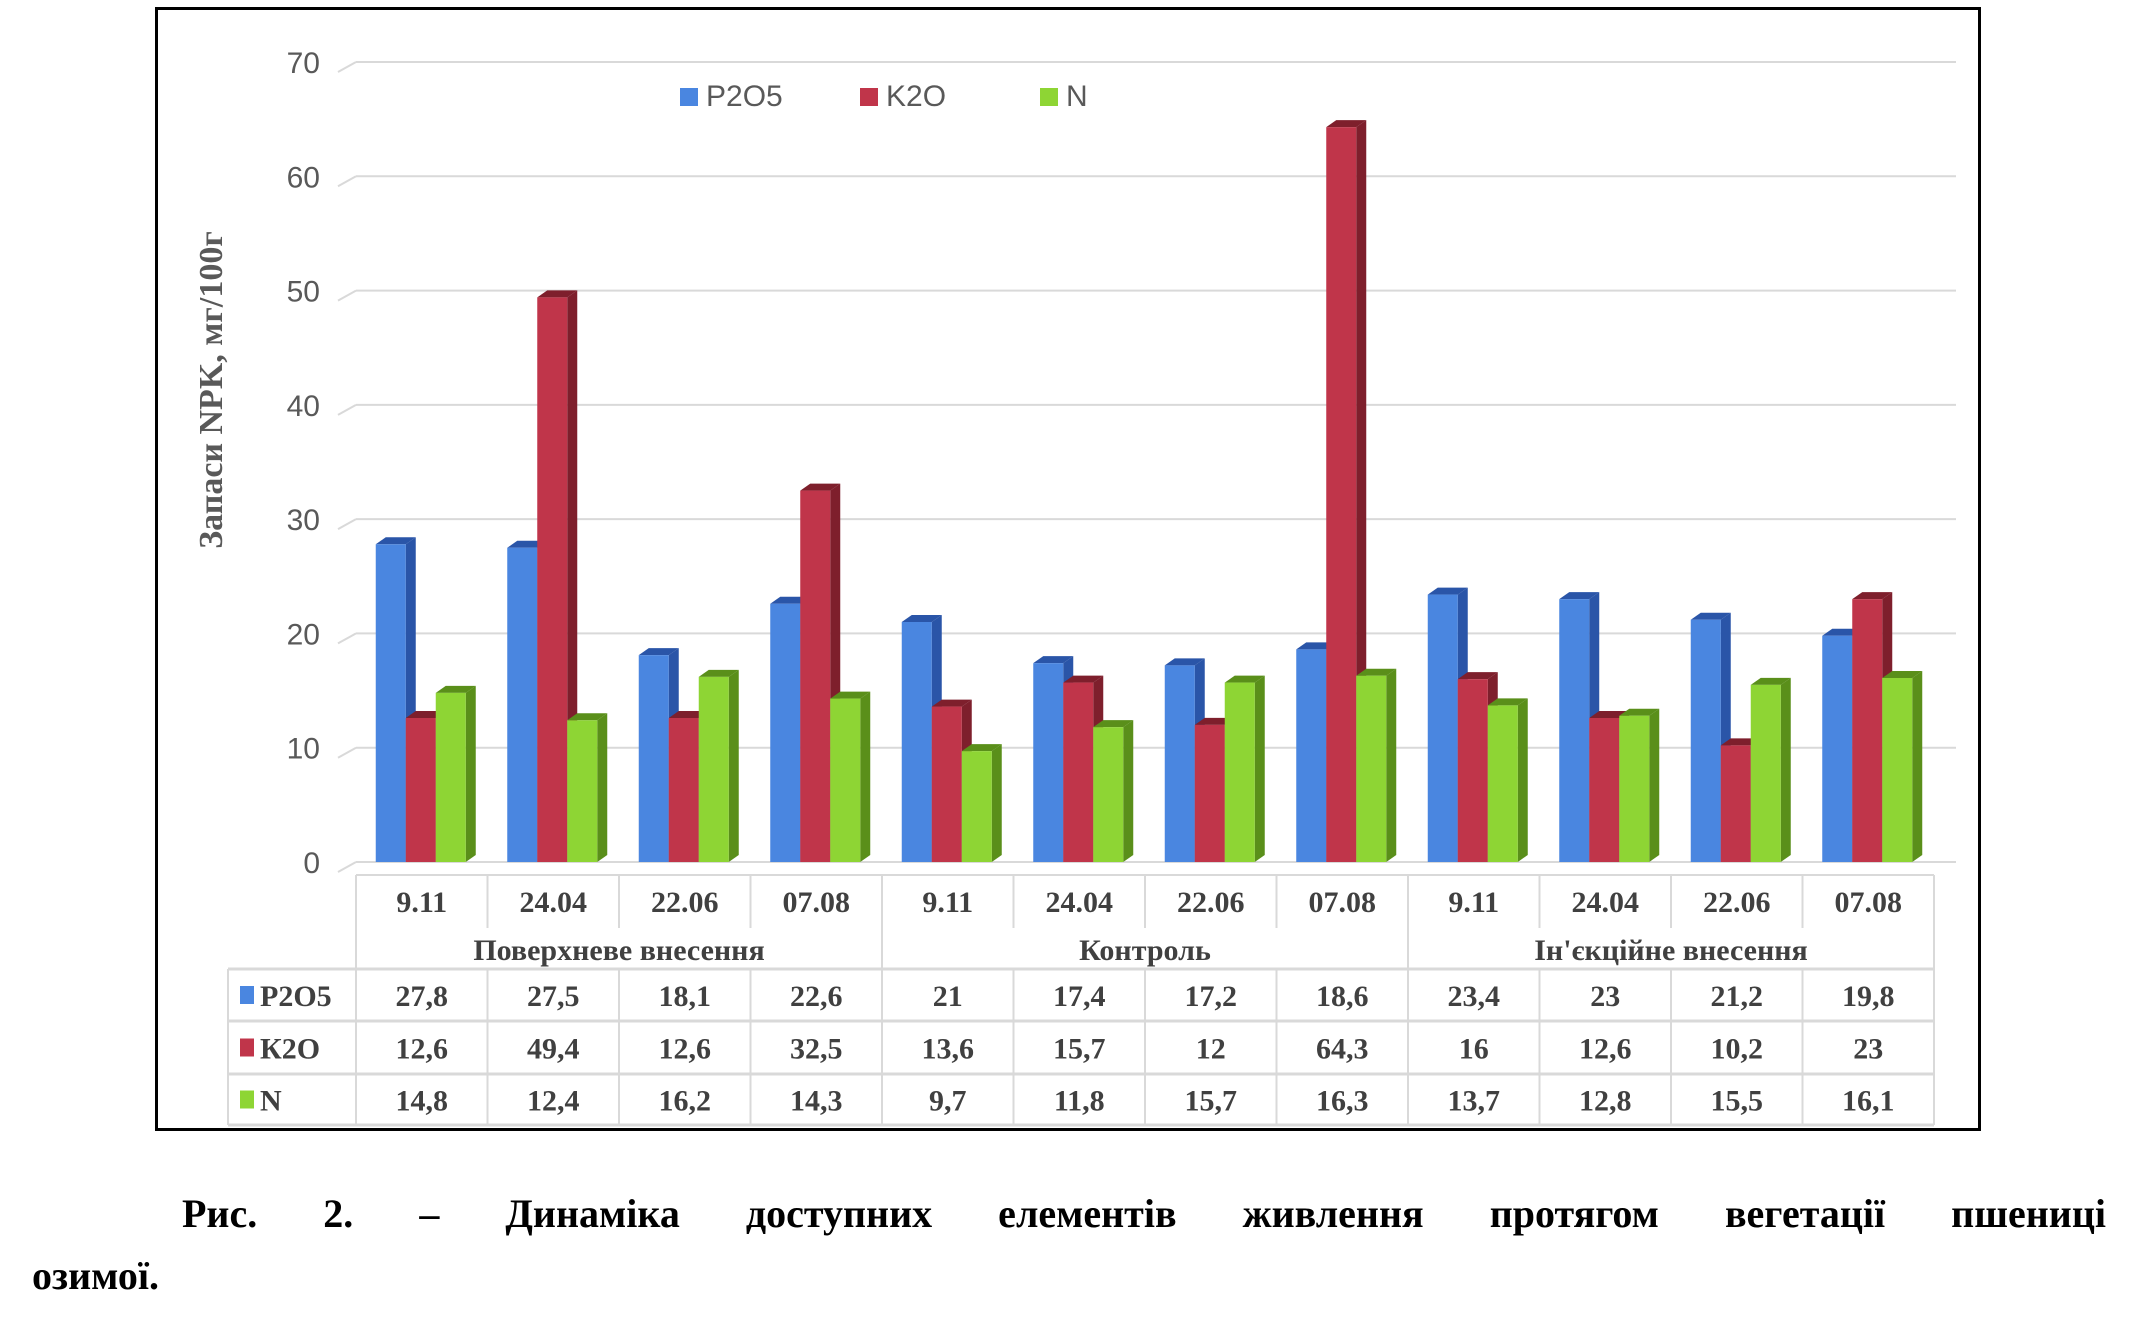 This screenshot has width=2134, height=1320. What do you see at coordinates (1342, 1049) in the screenshot?
I see `table-cell: 64,3` at bounding box center [1342, 1049].